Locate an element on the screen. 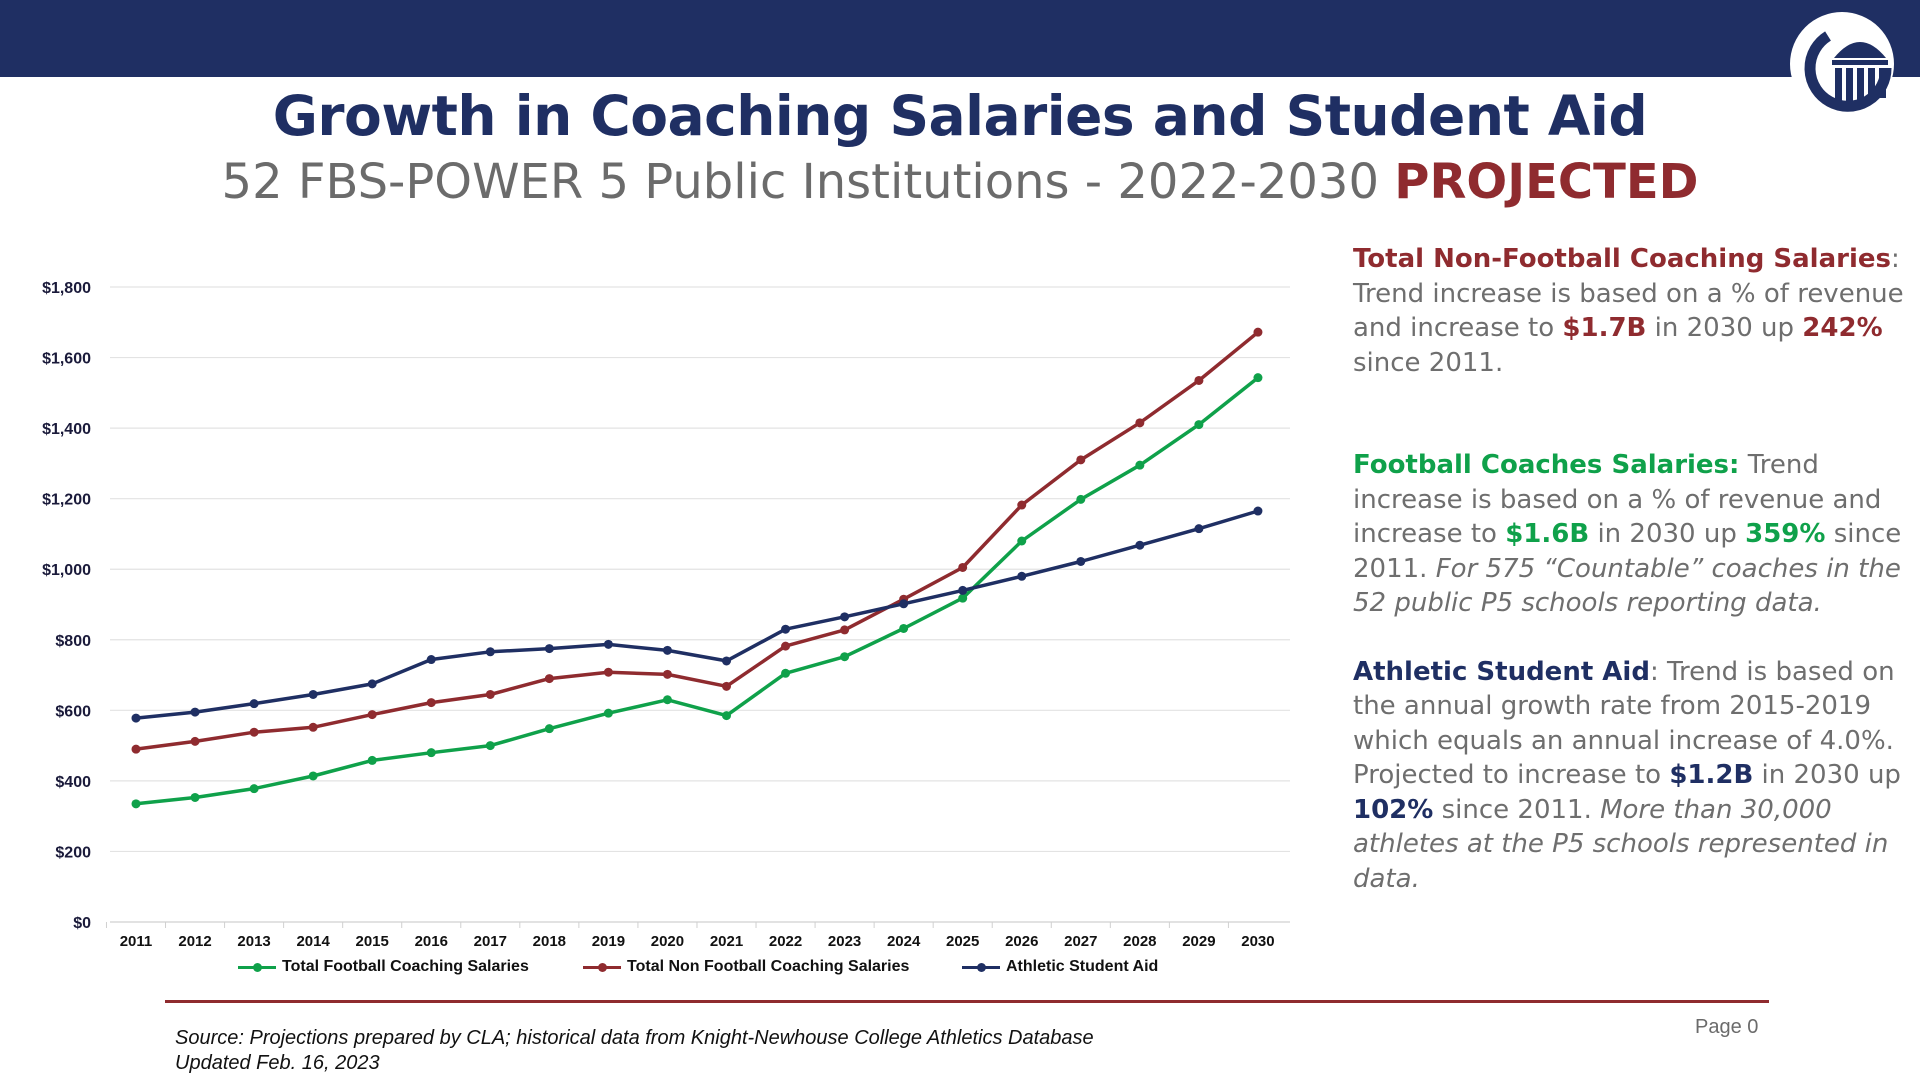  x-tick-label: 2017 is located at coordinates (490, 941).